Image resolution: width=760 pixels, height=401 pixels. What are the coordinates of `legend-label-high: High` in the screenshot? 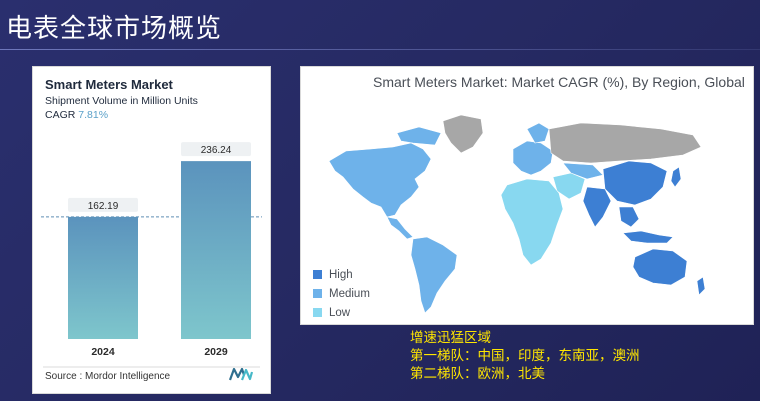 It's located at (341, 274).